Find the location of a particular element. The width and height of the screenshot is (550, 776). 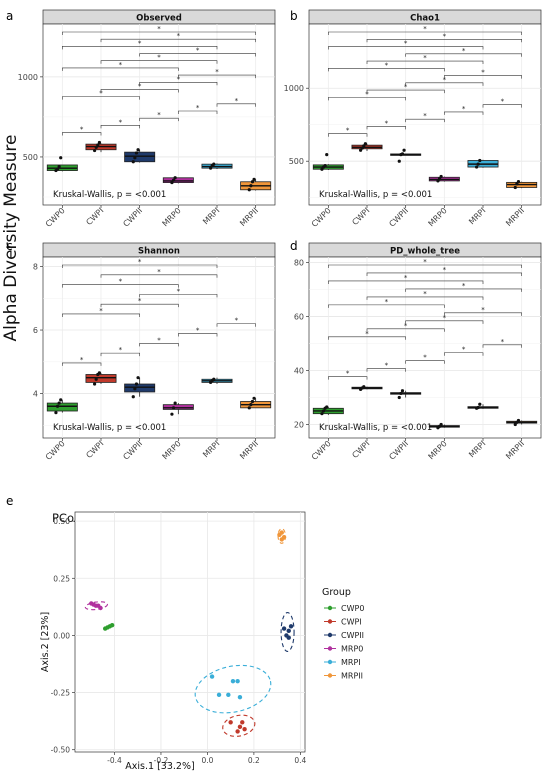

box-cwp0 is located at coordinates (328, 162).